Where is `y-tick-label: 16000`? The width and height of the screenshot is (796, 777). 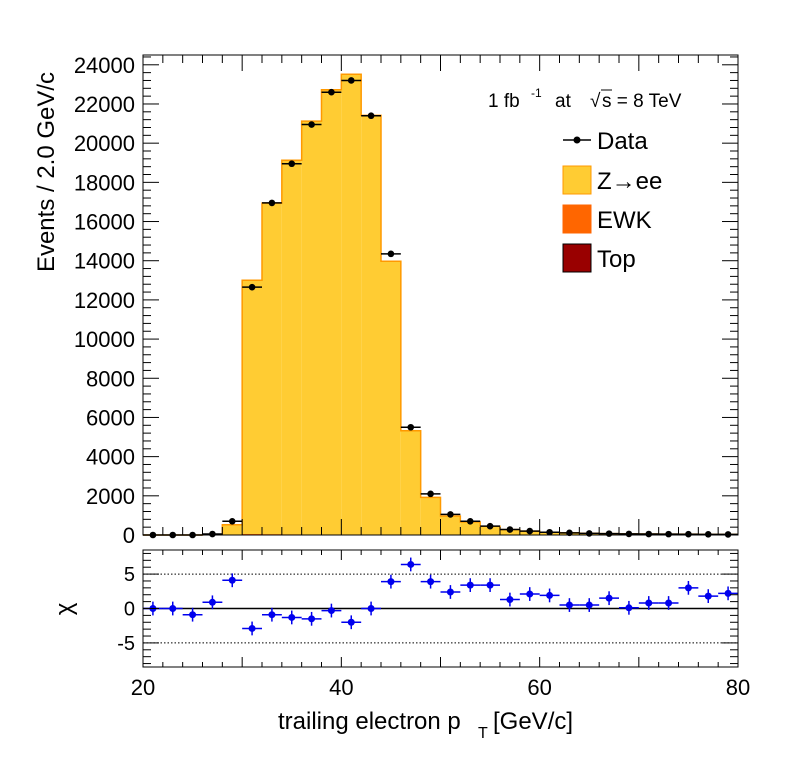
y-tick-label: 16000 is located at coordinates (104, 222).